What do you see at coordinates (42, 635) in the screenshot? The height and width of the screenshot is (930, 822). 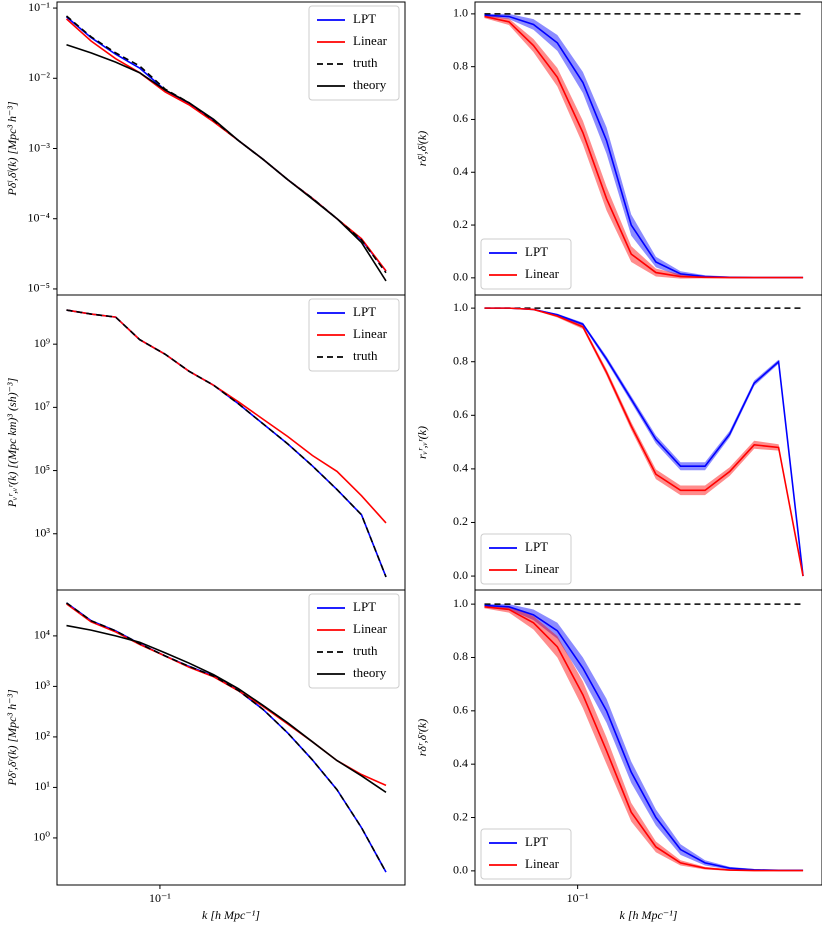 I see `y-tick-label: 10⁴` at bounding box center [42, 635].